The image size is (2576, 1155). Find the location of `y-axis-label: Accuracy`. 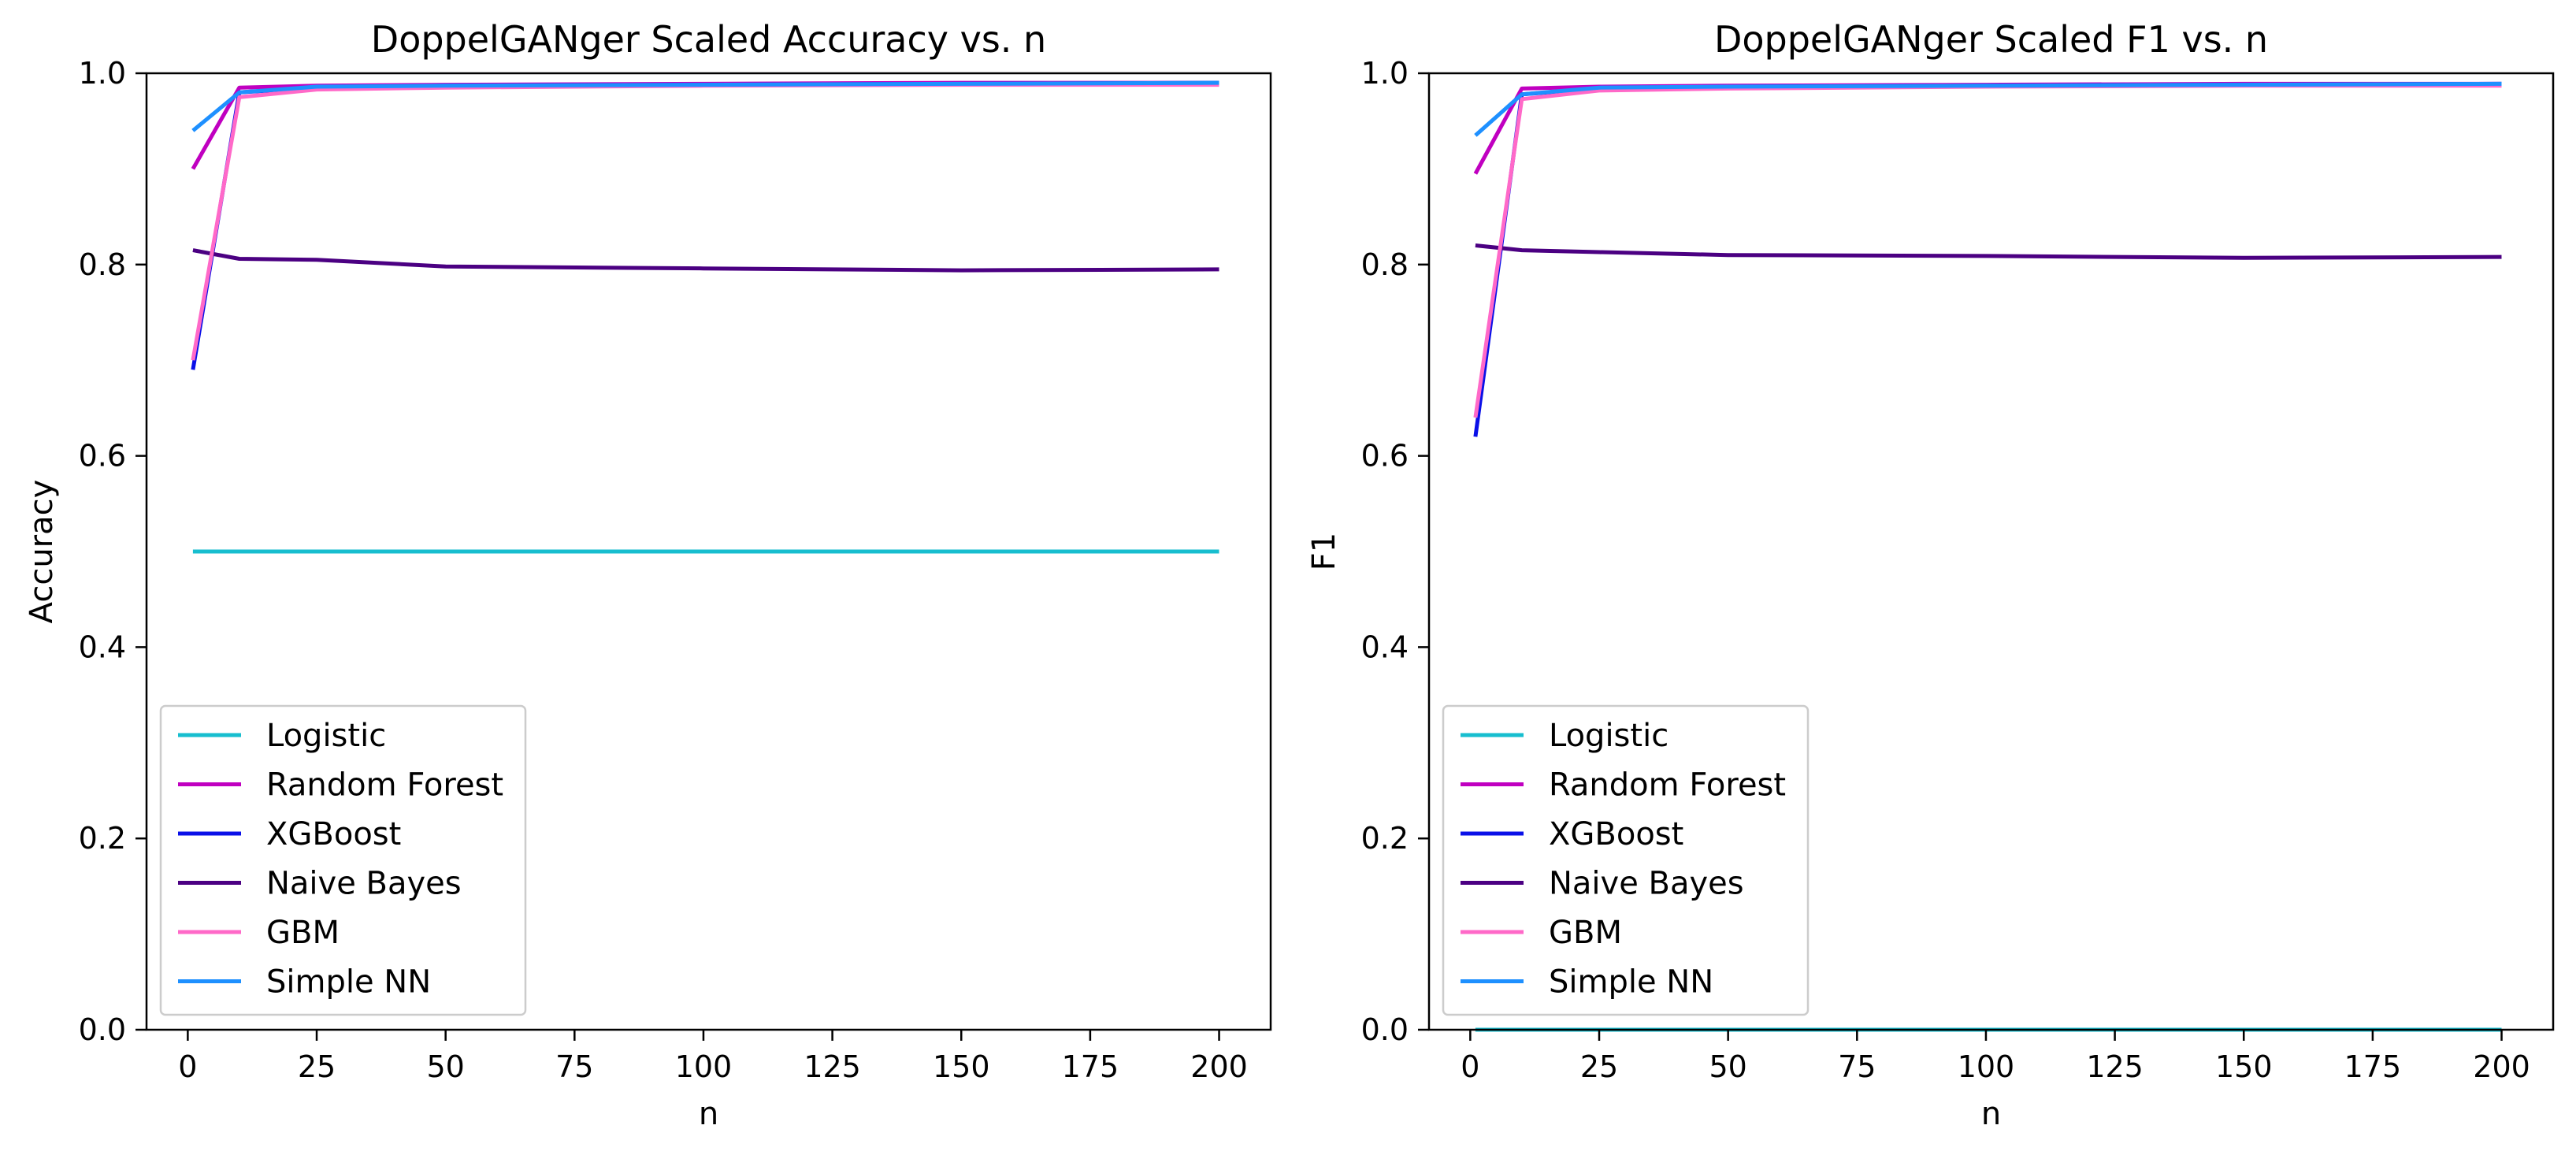

y-axis-label: Accuracy is located at coordinates (42, 552).